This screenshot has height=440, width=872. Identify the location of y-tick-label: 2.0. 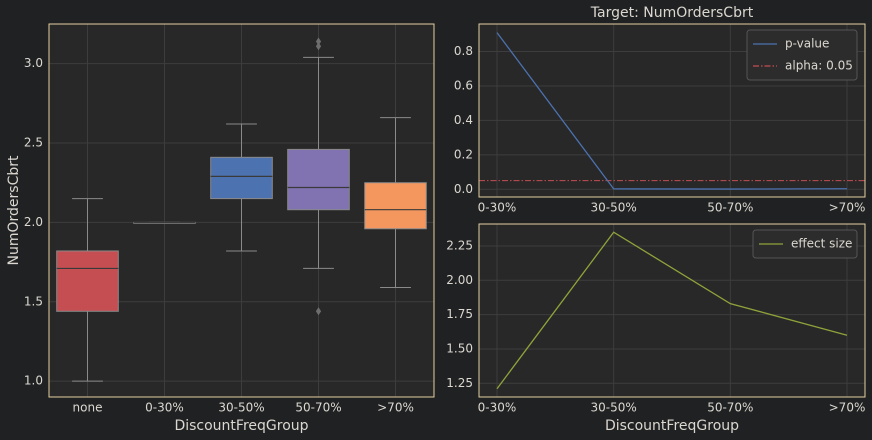
(33, 222).